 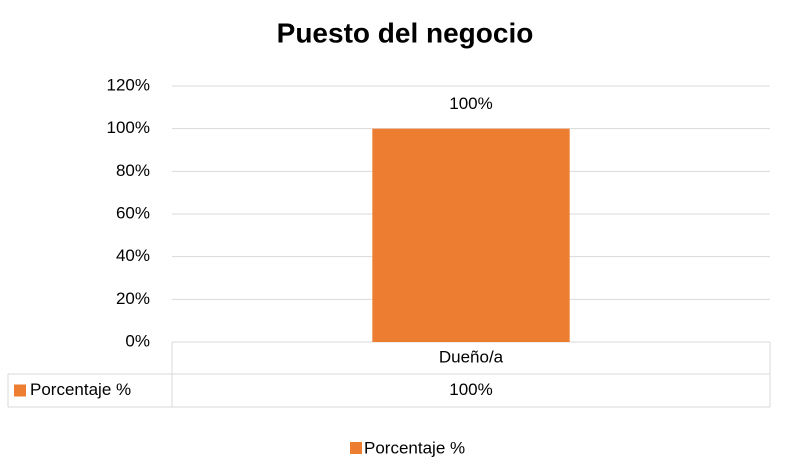 I want to click on data-label: 100%, so click(x=470, y=103).